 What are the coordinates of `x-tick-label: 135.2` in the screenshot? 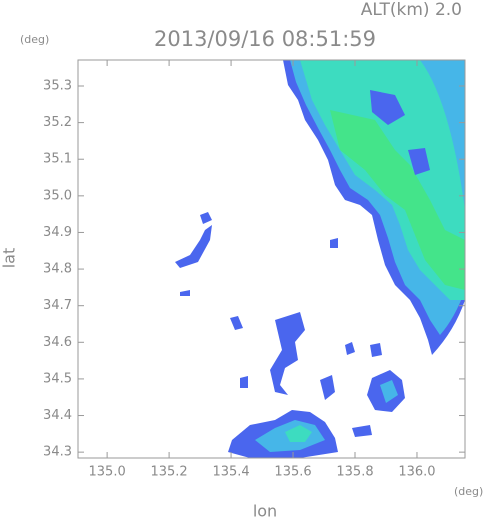 It's located at (168, 472).